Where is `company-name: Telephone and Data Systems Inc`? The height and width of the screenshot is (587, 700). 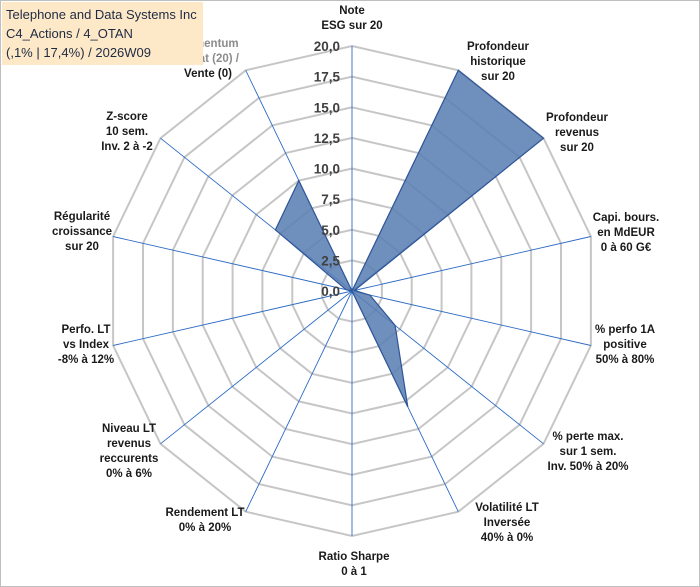
company-name: Telephone and Data Systems Inc is located at coordinates (101, 14).